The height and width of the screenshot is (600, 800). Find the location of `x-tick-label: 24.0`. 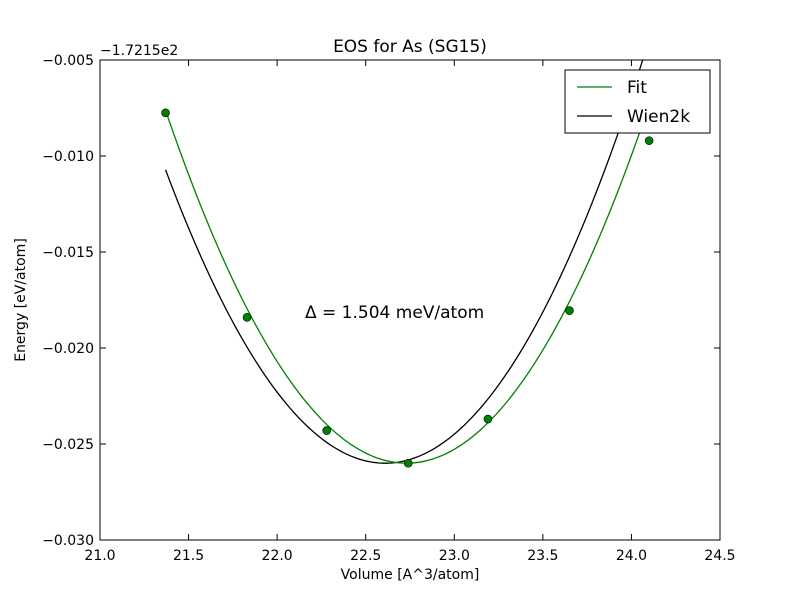

x-tick-label: 24.0 is located at coordinates (631, 556).